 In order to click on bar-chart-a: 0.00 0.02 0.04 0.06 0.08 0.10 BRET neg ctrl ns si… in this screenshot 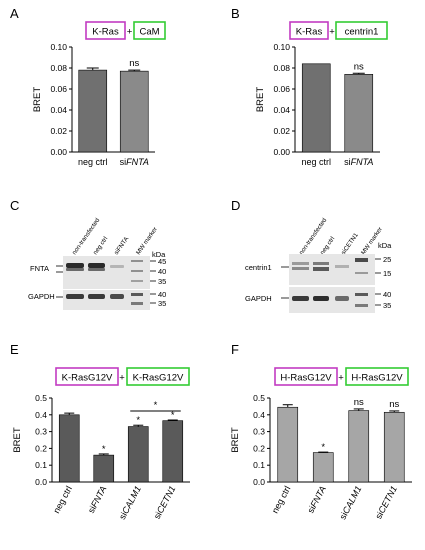, I will do `click(93, 104)`.